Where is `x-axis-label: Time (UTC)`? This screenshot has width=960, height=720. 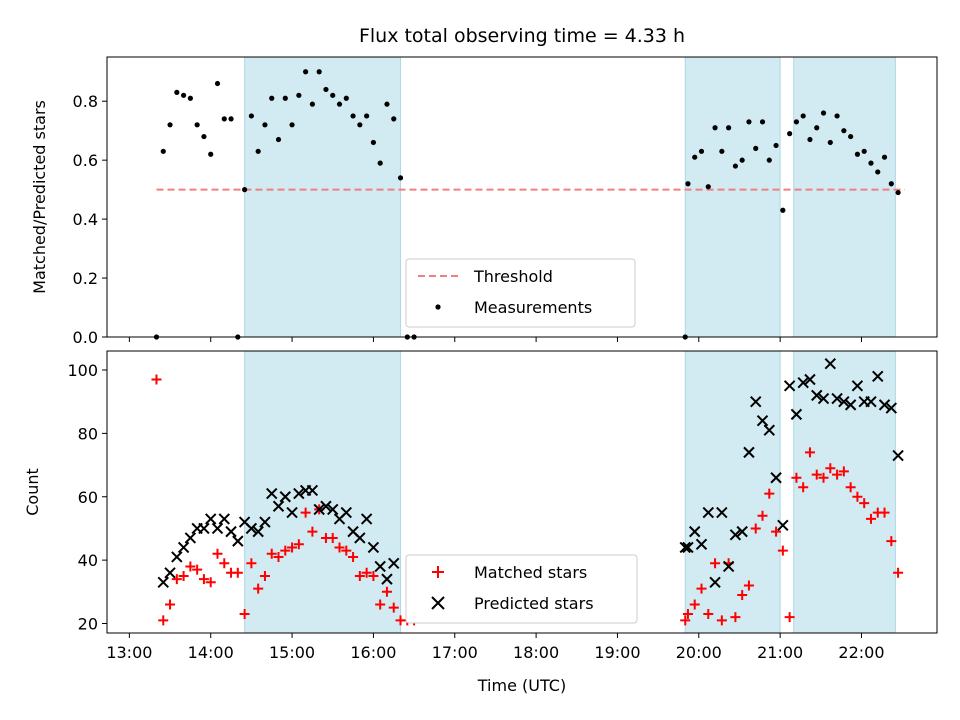 x-axis-label: Time (UTC) is located at coordinates (521, 685).